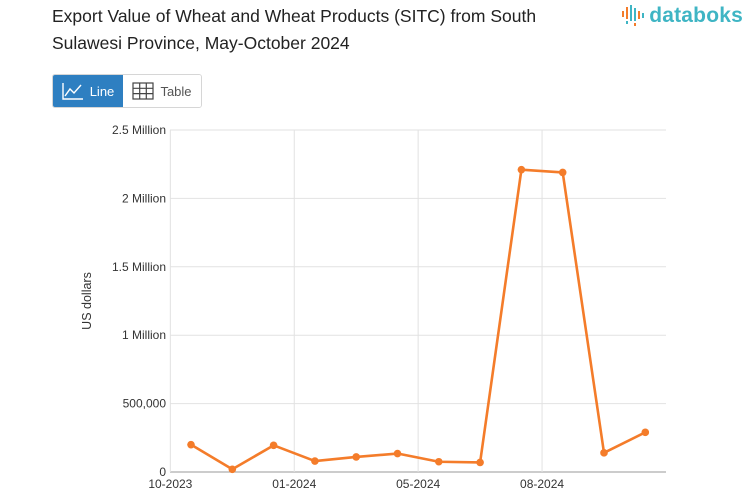 The height and width of the screenshot is (498, 753). I want to click on y-tick-label: 1.5 Million, so click(139, 267).